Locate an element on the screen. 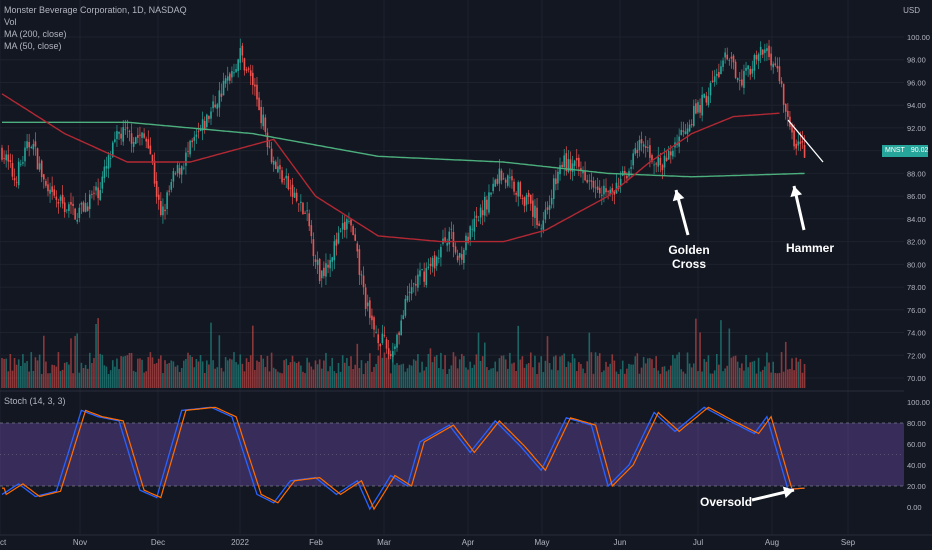 Image resolution: width=932 pixels, height=550 pixels. ma50-legend: MA (50, close) is located at coordinates (33, 46).